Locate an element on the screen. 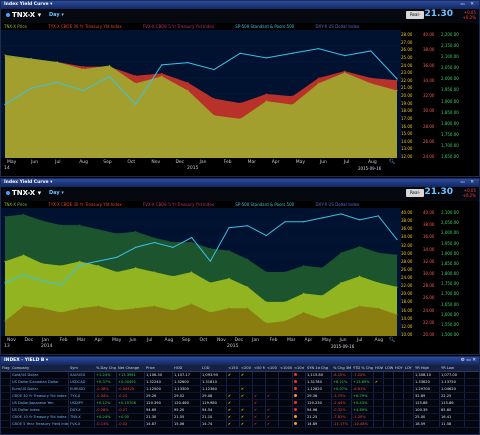 Image resolution: width=480 pixels, height=435 pixels. y-tick-label: 40.00 is located at coordinates (407, 212).